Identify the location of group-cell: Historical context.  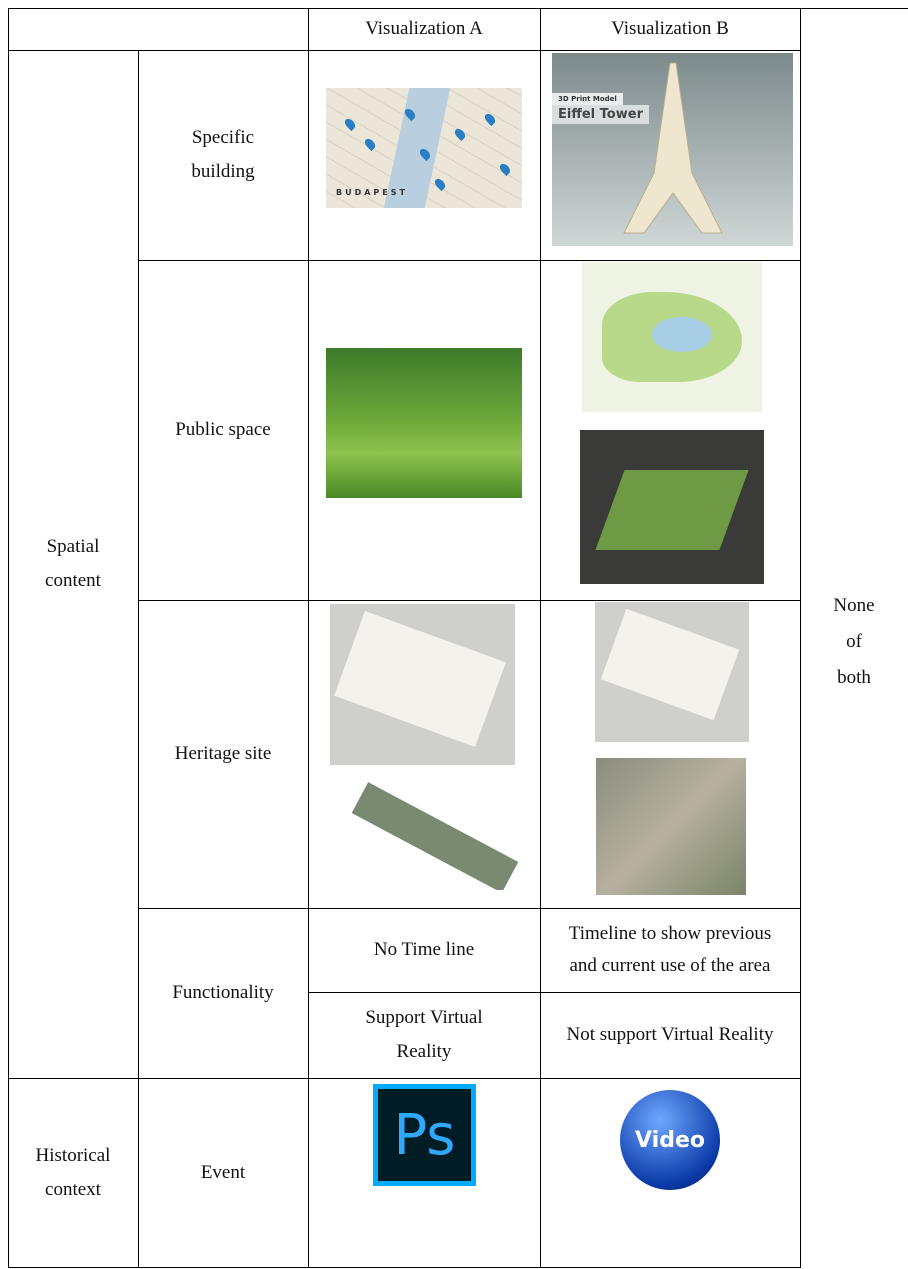
(73, 1173).